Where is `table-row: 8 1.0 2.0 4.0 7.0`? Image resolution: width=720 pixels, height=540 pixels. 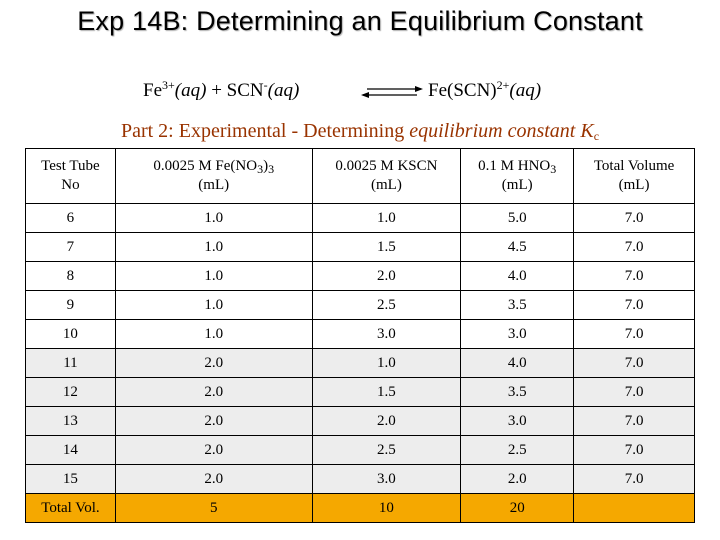
table-row: 8 1.0 2.0 4.0 7.0 is located at coordinates (360, 276).